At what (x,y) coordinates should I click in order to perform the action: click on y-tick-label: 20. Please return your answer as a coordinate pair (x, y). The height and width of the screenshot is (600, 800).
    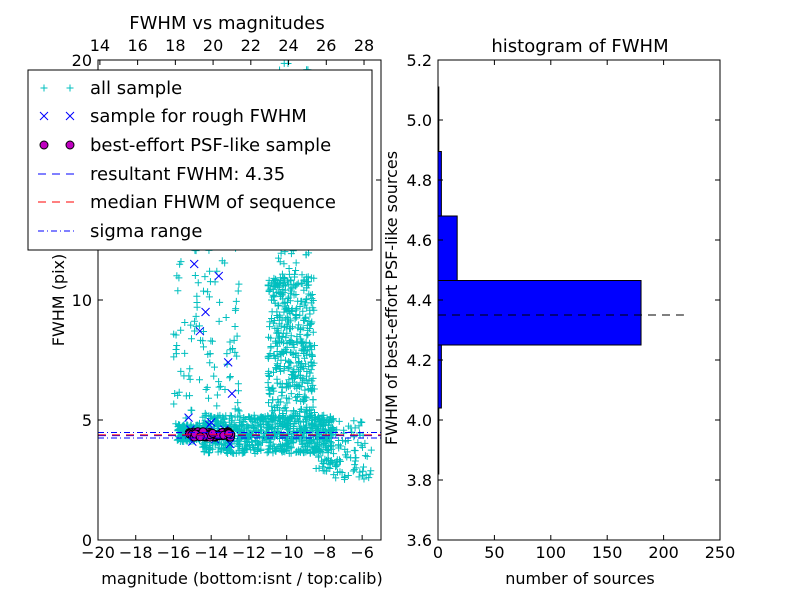
    Looking at the image, I should click on (82, 60).